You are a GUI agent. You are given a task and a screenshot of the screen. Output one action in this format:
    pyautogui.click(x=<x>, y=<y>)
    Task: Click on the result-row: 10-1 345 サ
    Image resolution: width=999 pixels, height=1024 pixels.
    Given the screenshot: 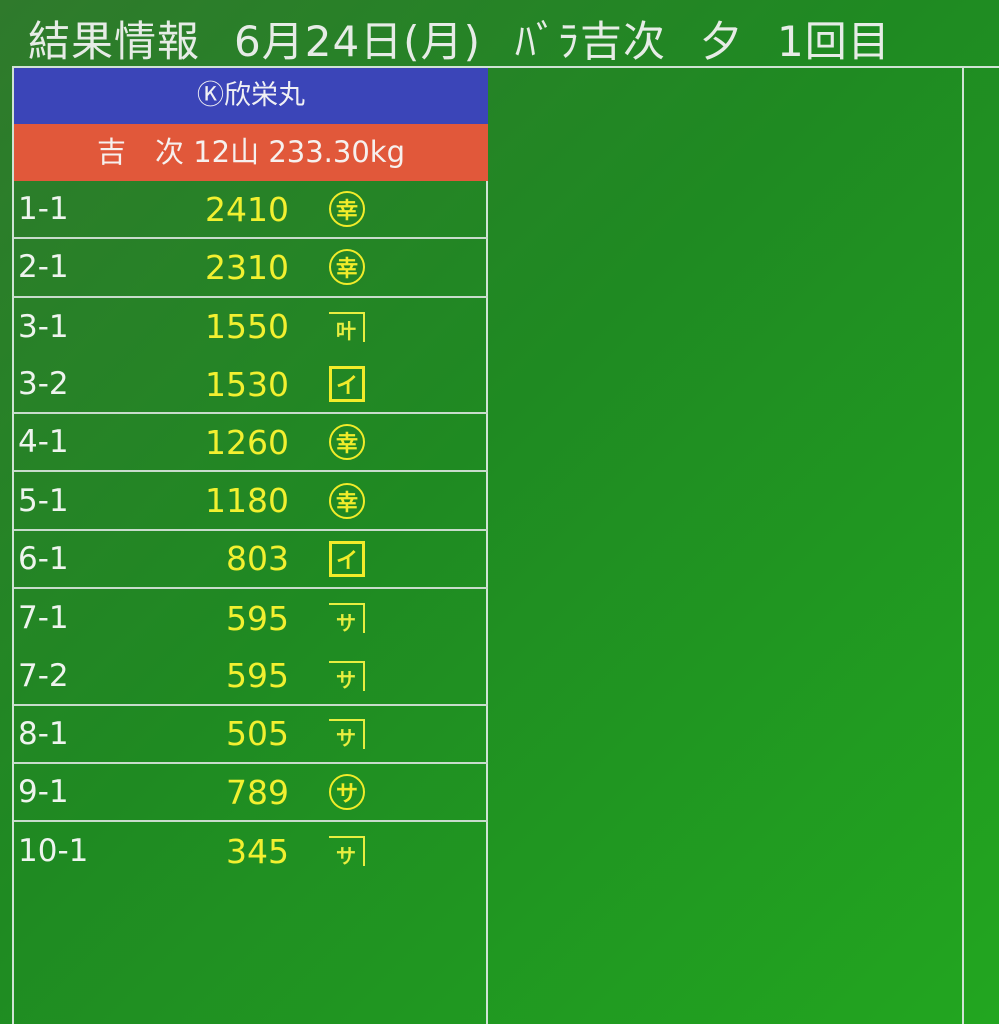 What is the action you would take?
    pyautogui.click(x=251, y=851)
    